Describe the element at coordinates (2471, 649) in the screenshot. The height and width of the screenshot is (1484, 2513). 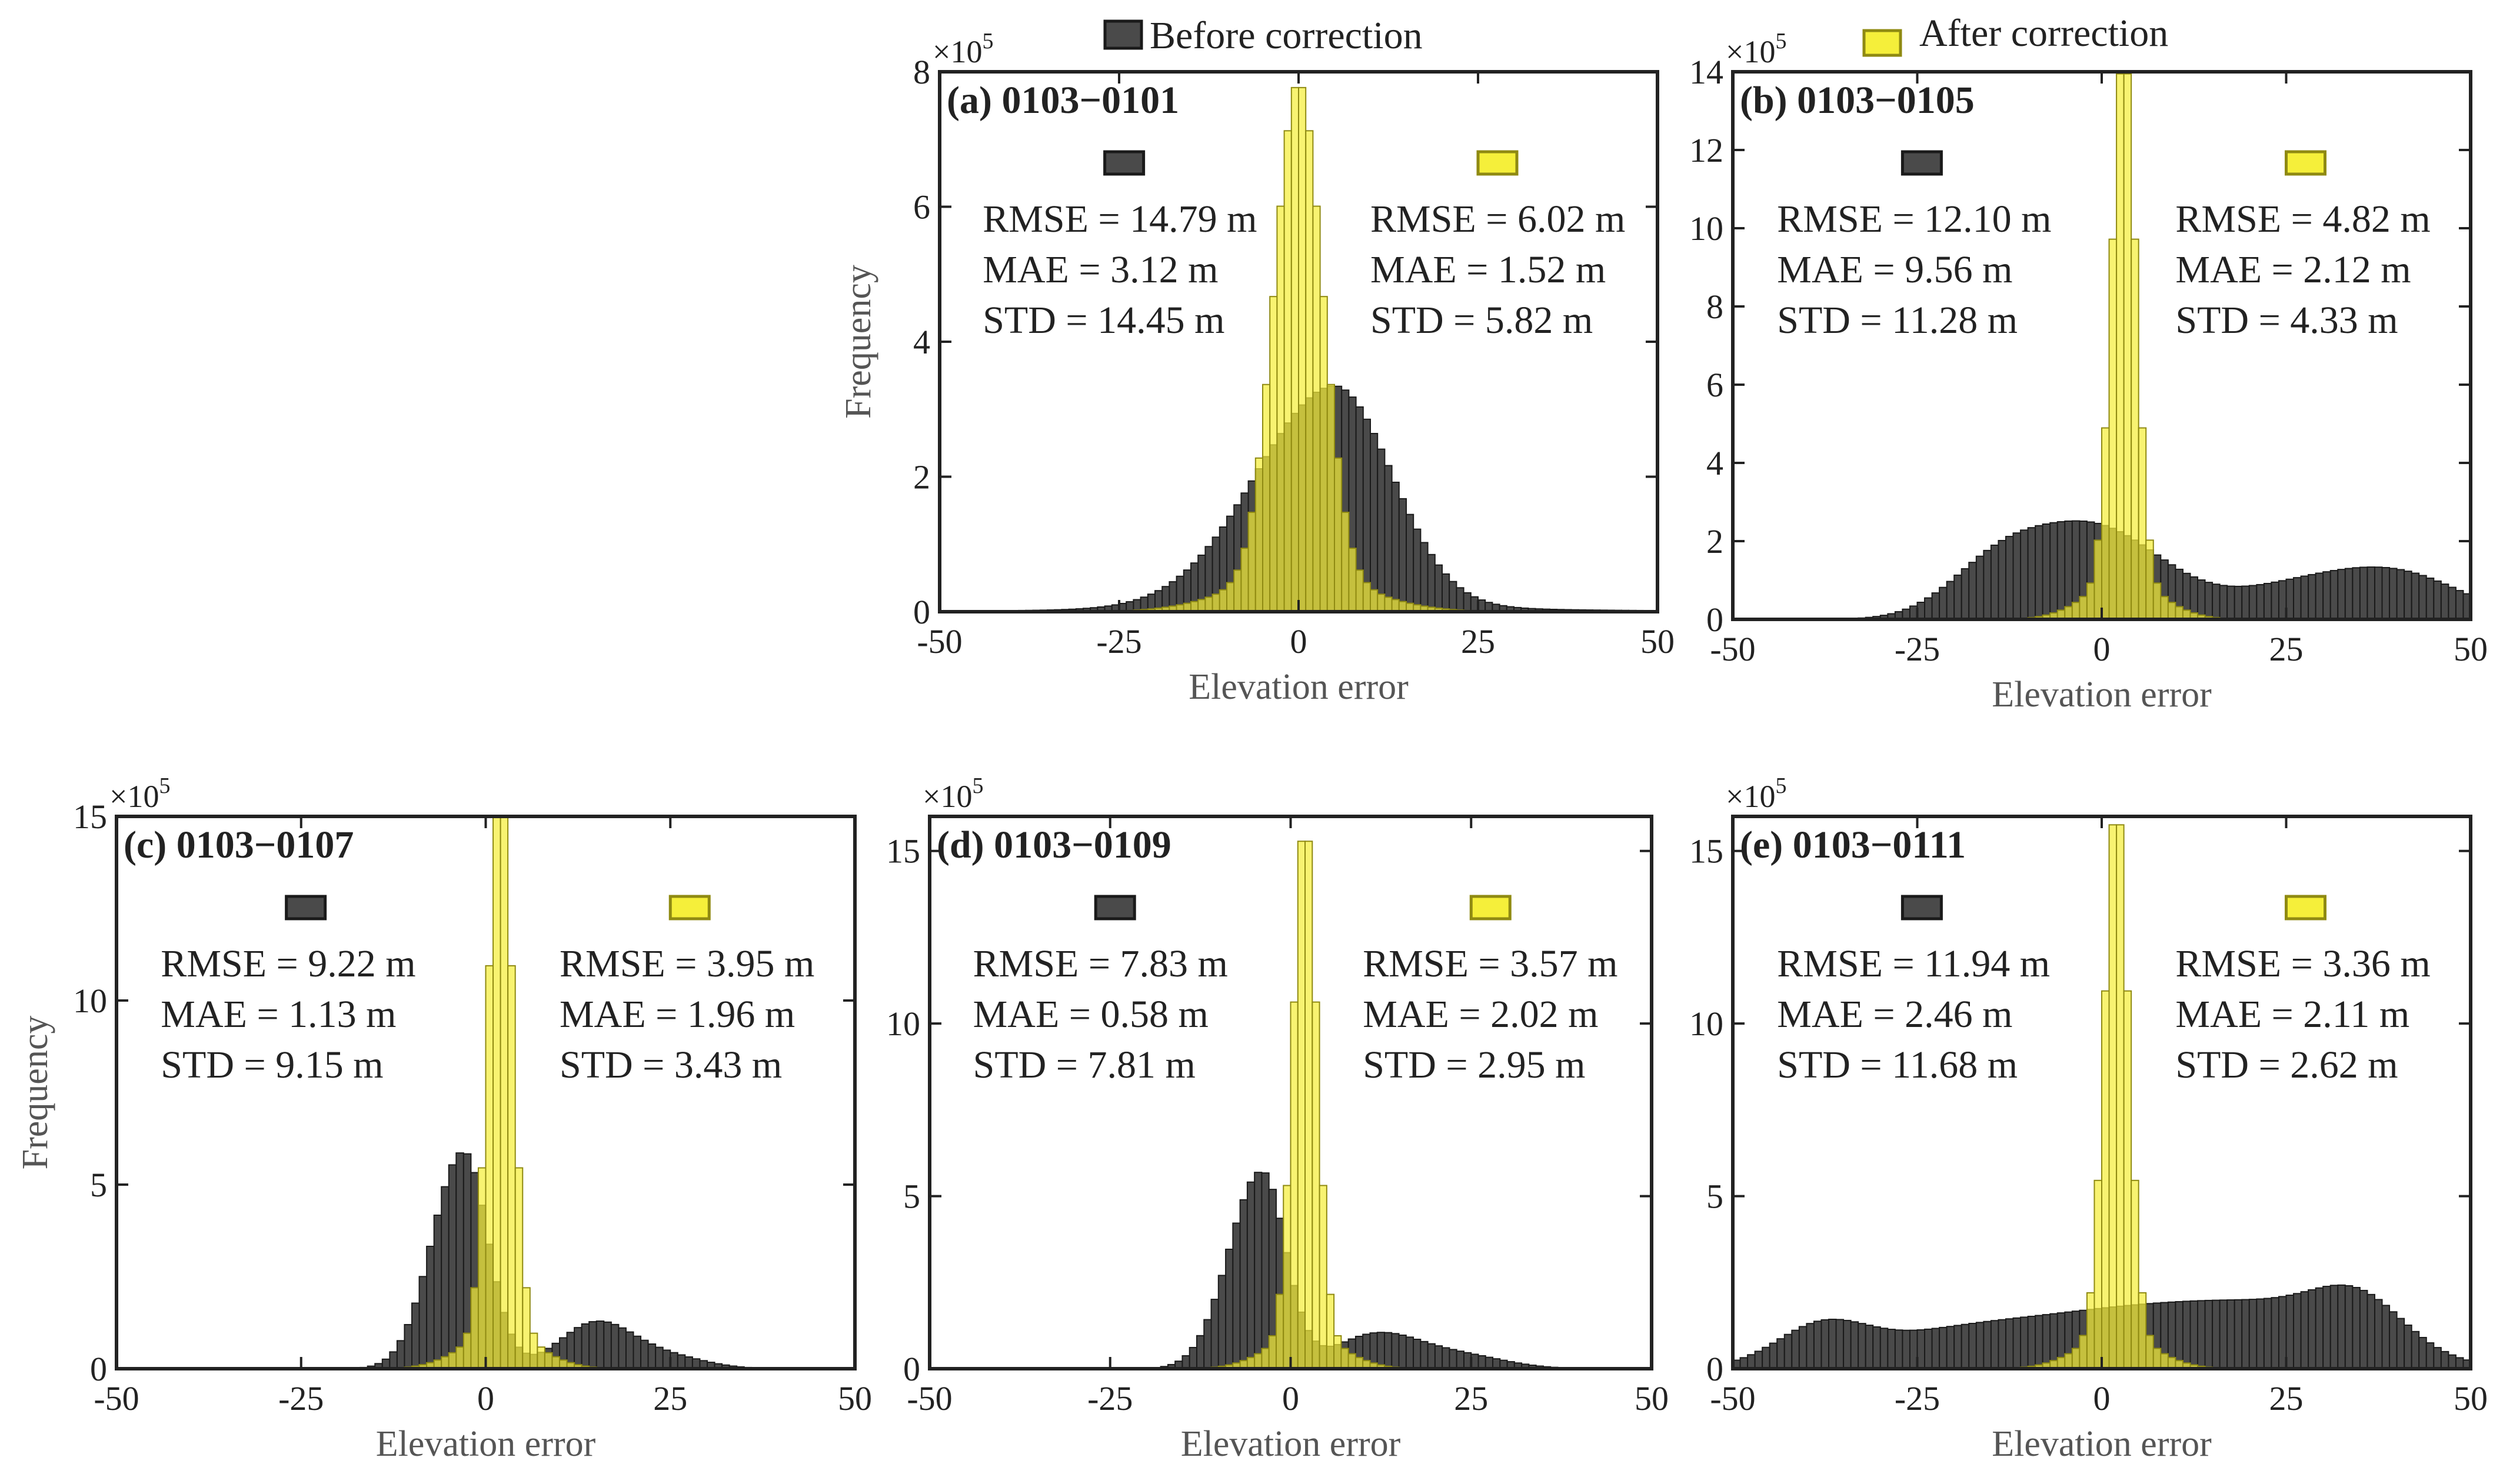
I see `x-tick-label: 50` at that location.